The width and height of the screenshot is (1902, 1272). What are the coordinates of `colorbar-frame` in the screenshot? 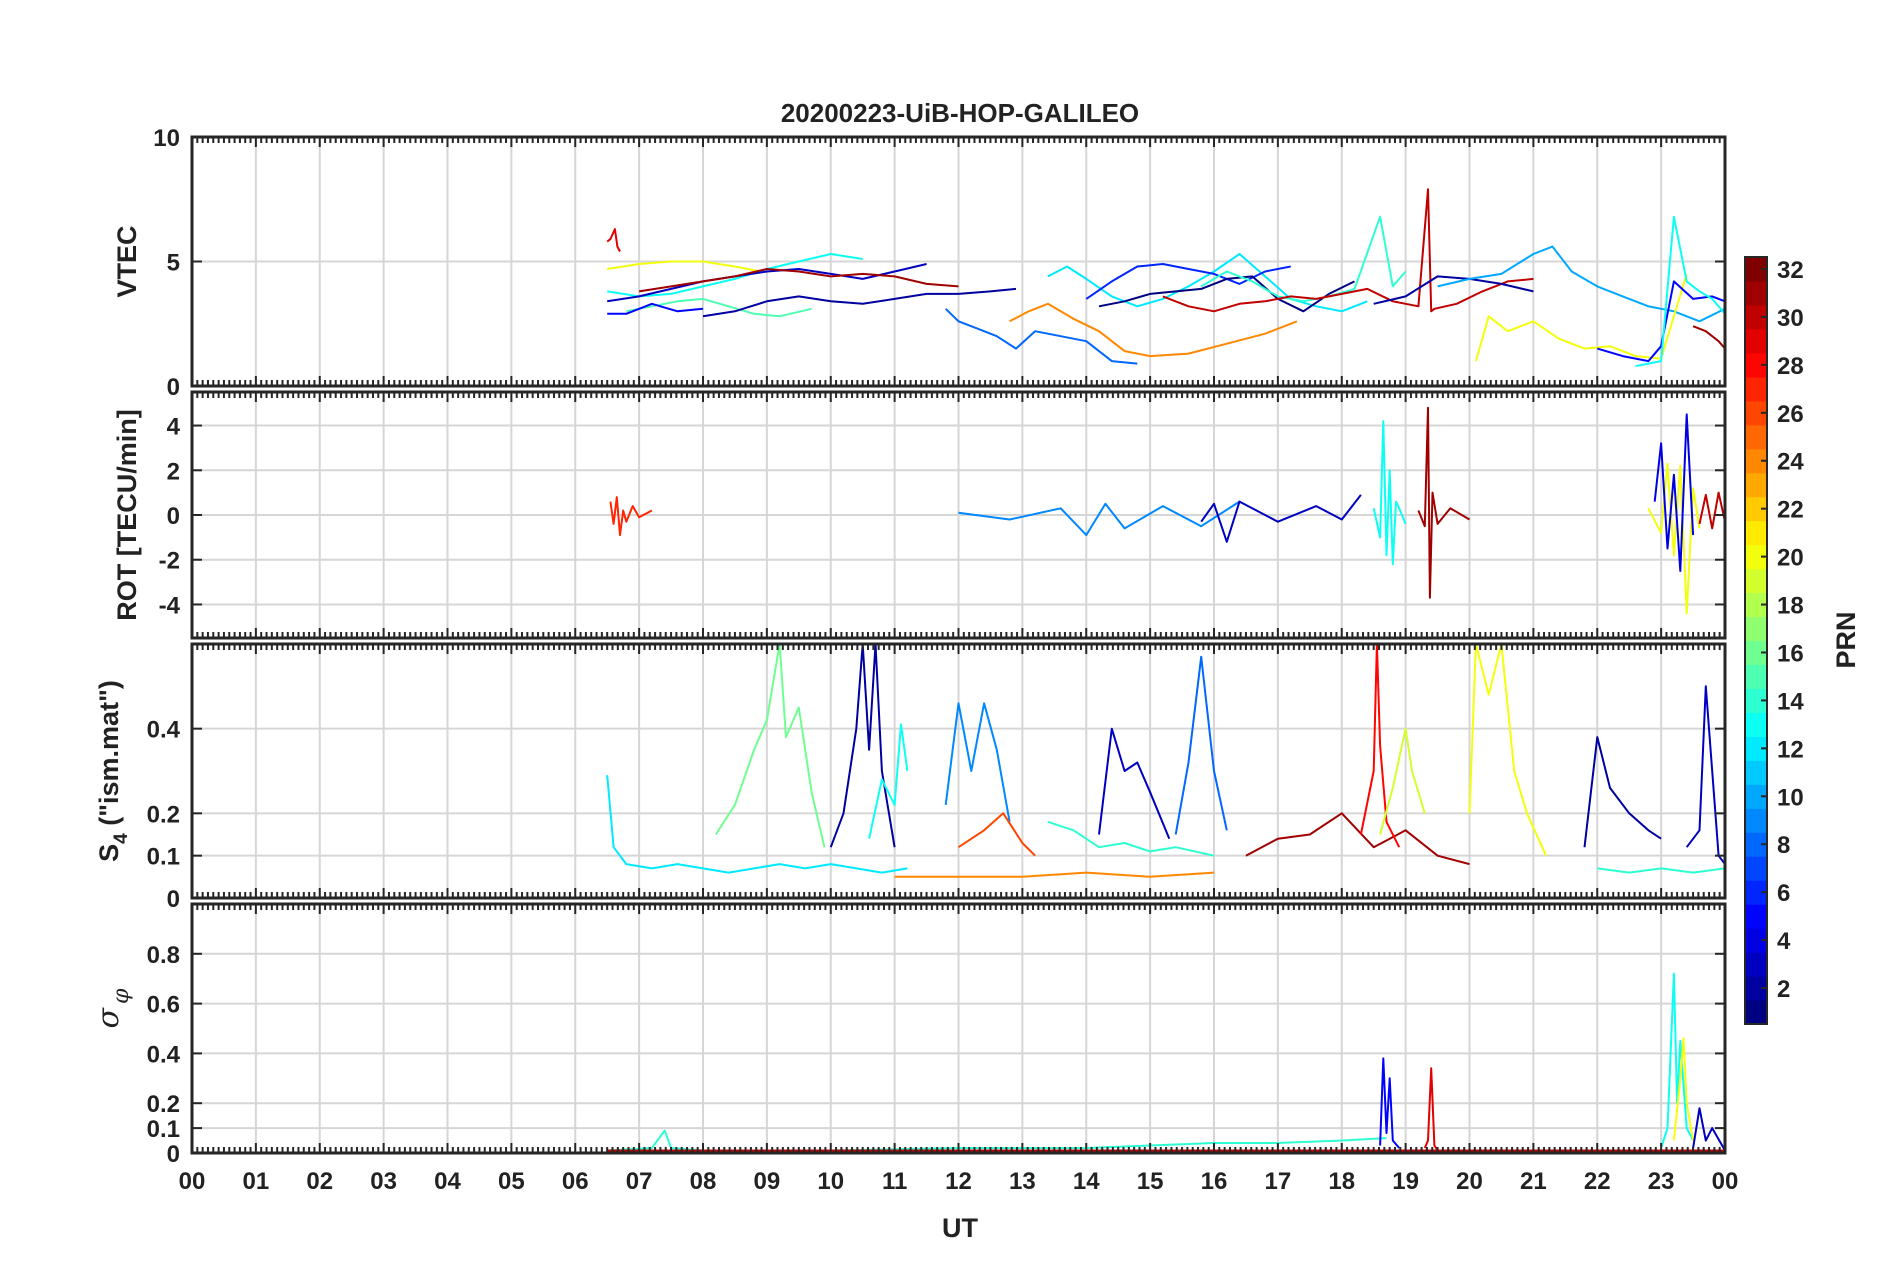 It's located at (1756, 640).